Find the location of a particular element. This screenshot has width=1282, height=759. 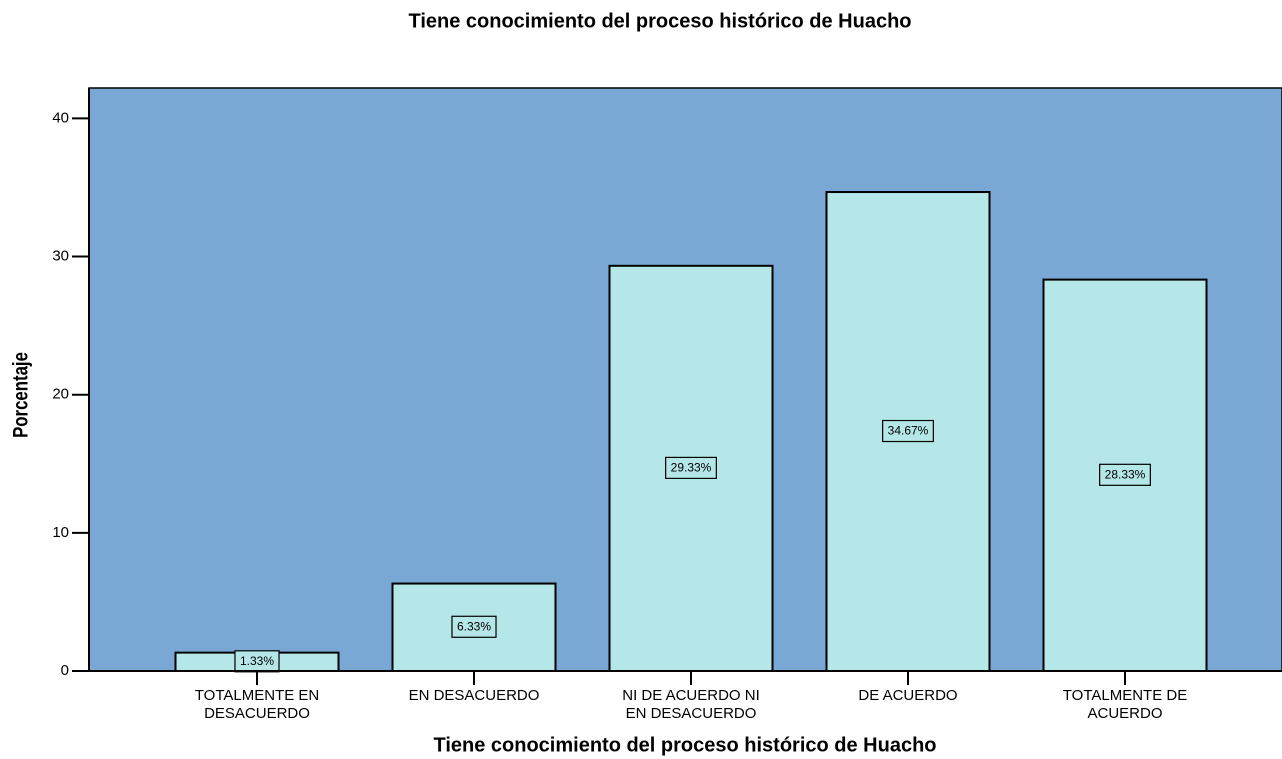

value-label: 6.33% is located at coordinates (474, 626).